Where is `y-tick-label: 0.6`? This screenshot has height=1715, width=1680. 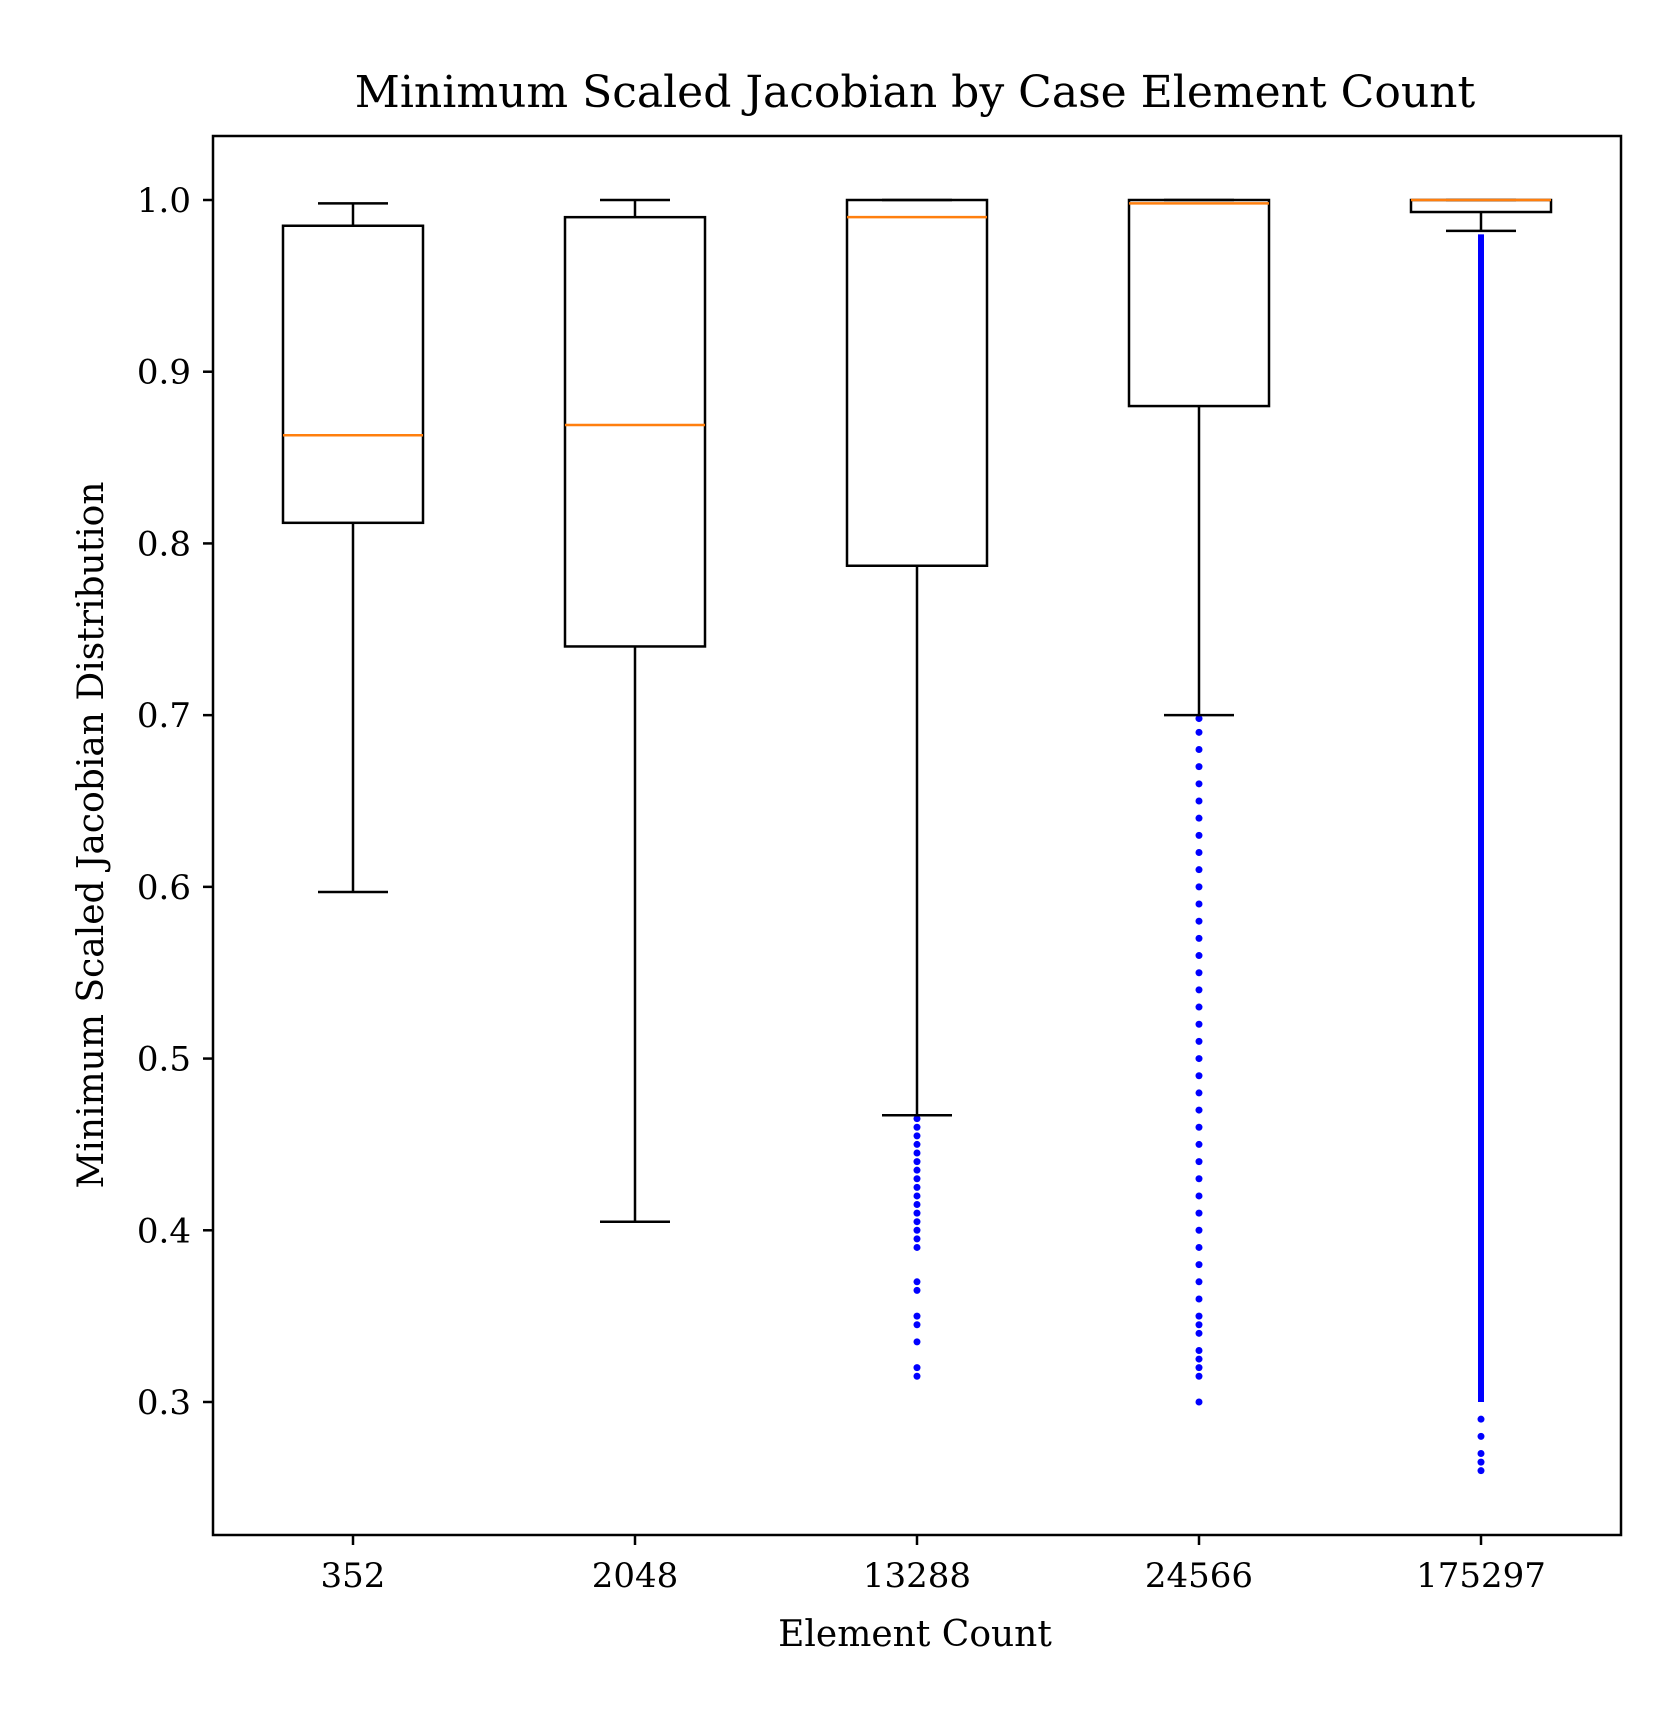
y-tick-label: 0.6 is located at coordinates (164, 888).